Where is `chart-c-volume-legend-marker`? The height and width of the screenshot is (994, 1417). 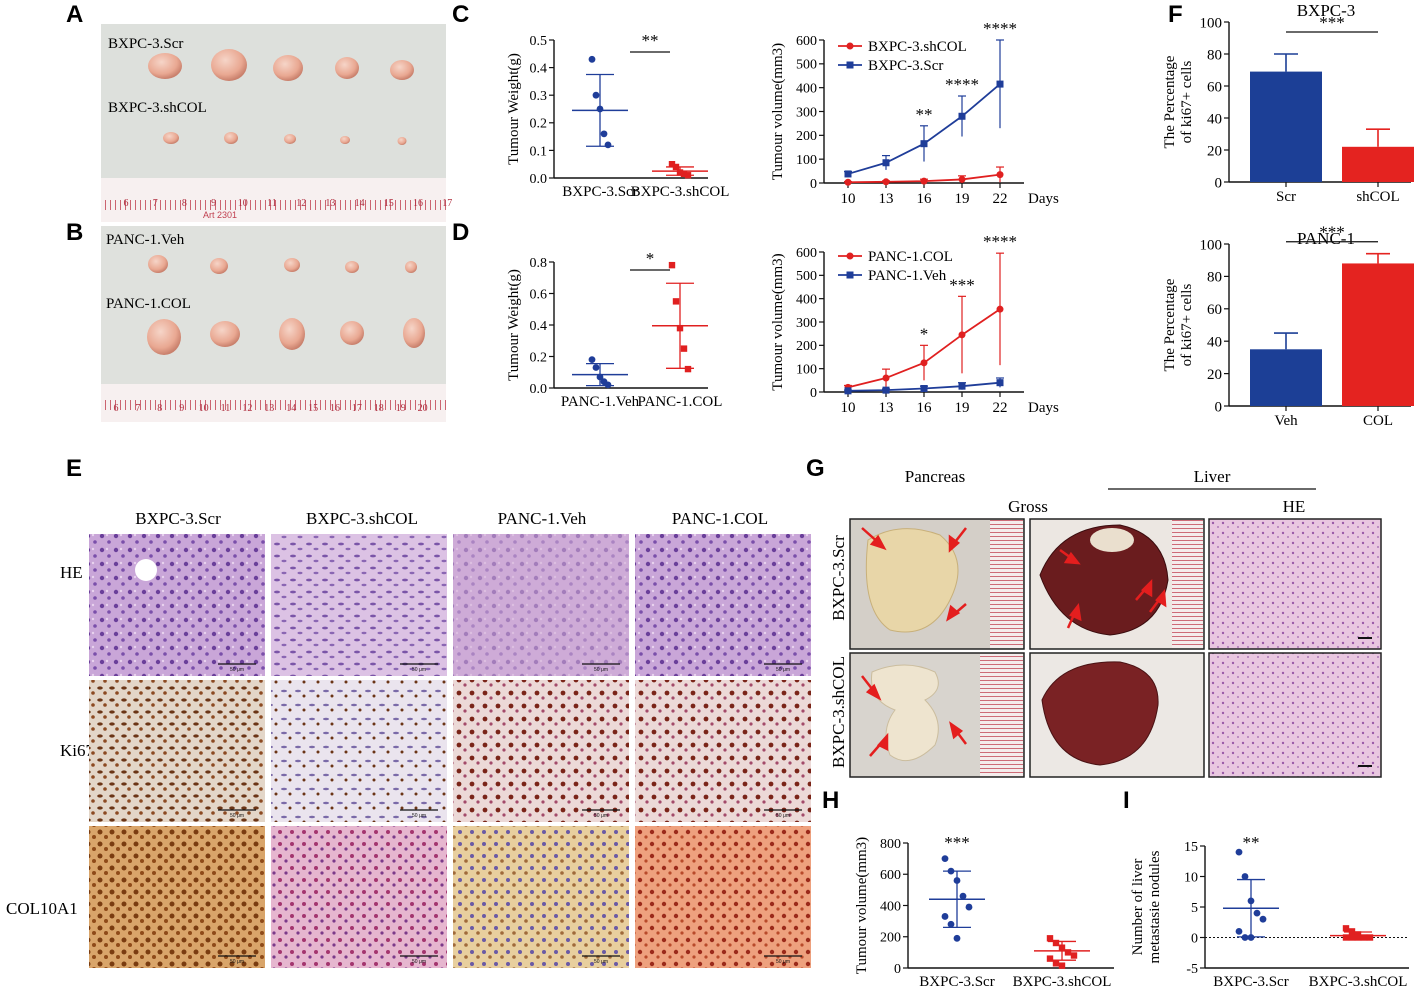
chart-c-volume-legend-marker is located at coordinates (850, 46).